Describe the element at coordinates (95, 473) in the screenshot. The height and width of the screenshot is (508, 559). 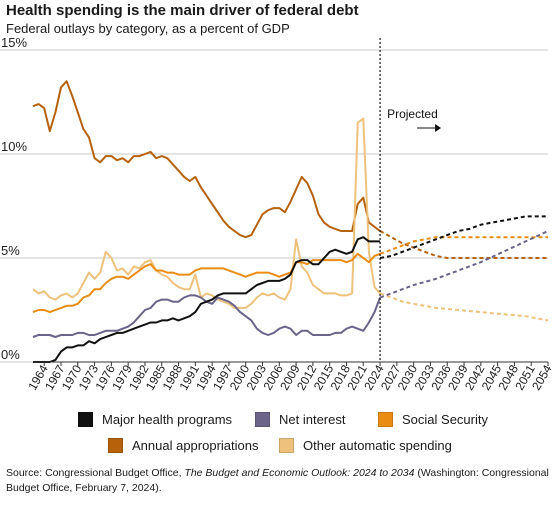
I see `source-prefix: Source: Congressional Budget Office,` at that location.